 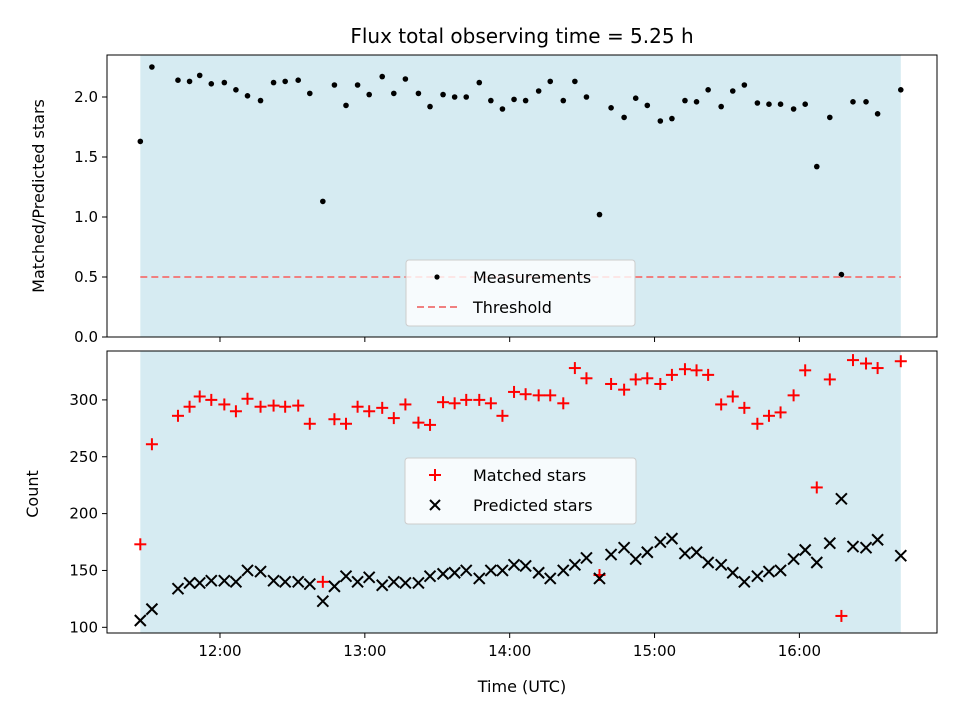 What do you see at coordinates (512, 307) in the screenshot?
I see `legend-label-threshold: Threshold` at bounding box center [512, 307].